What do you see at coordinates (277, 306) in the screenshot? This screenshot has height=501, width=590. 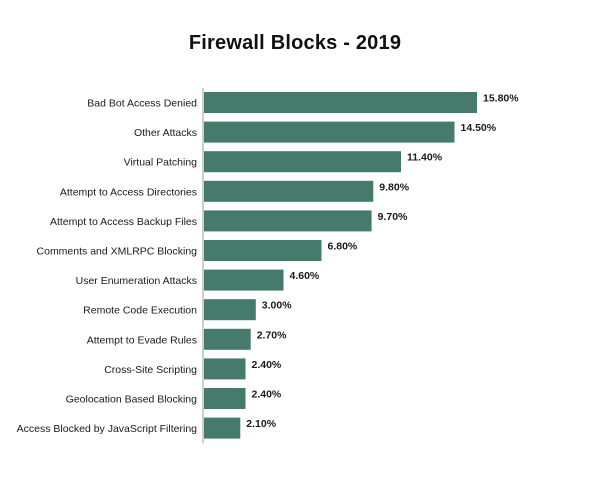 I see `value-label: 3.00%` at bounding box center [277, 306].